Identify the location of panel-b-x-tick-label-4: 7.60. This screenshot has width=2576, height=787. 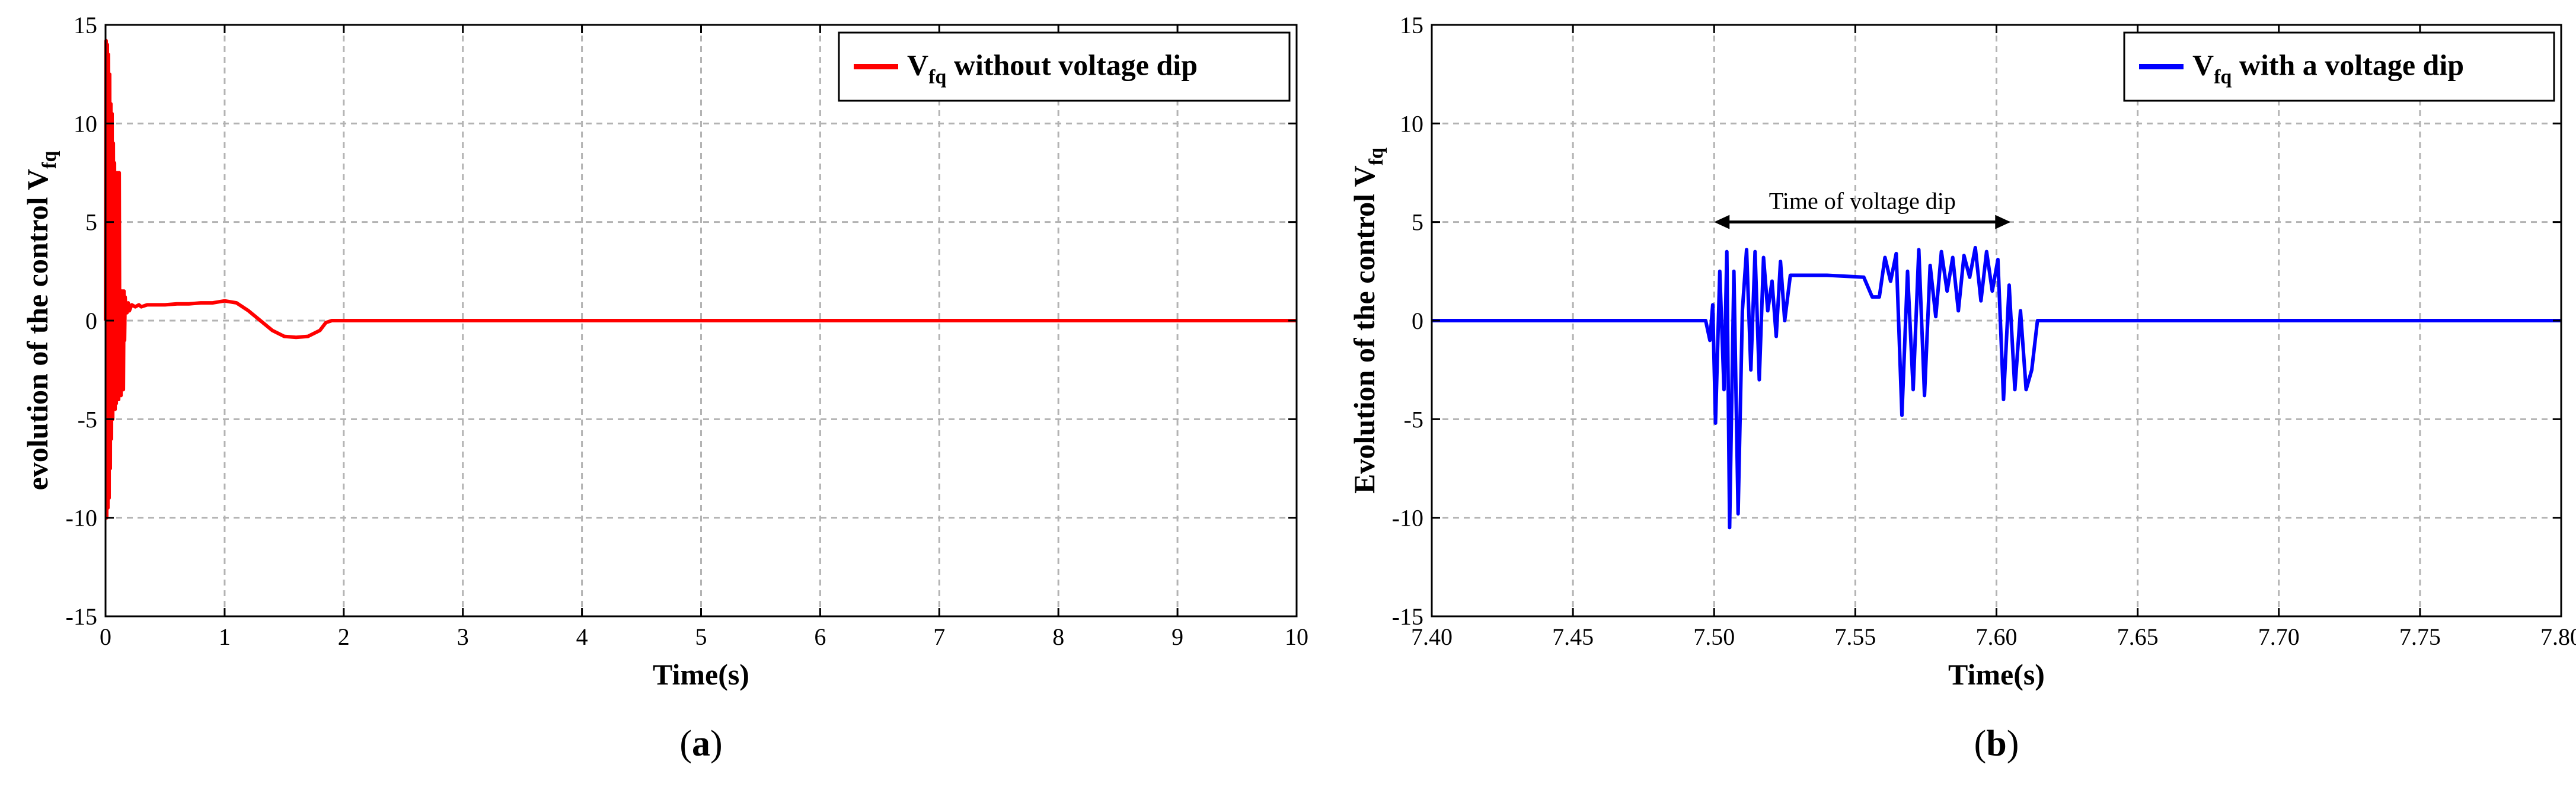
(1997, 636).